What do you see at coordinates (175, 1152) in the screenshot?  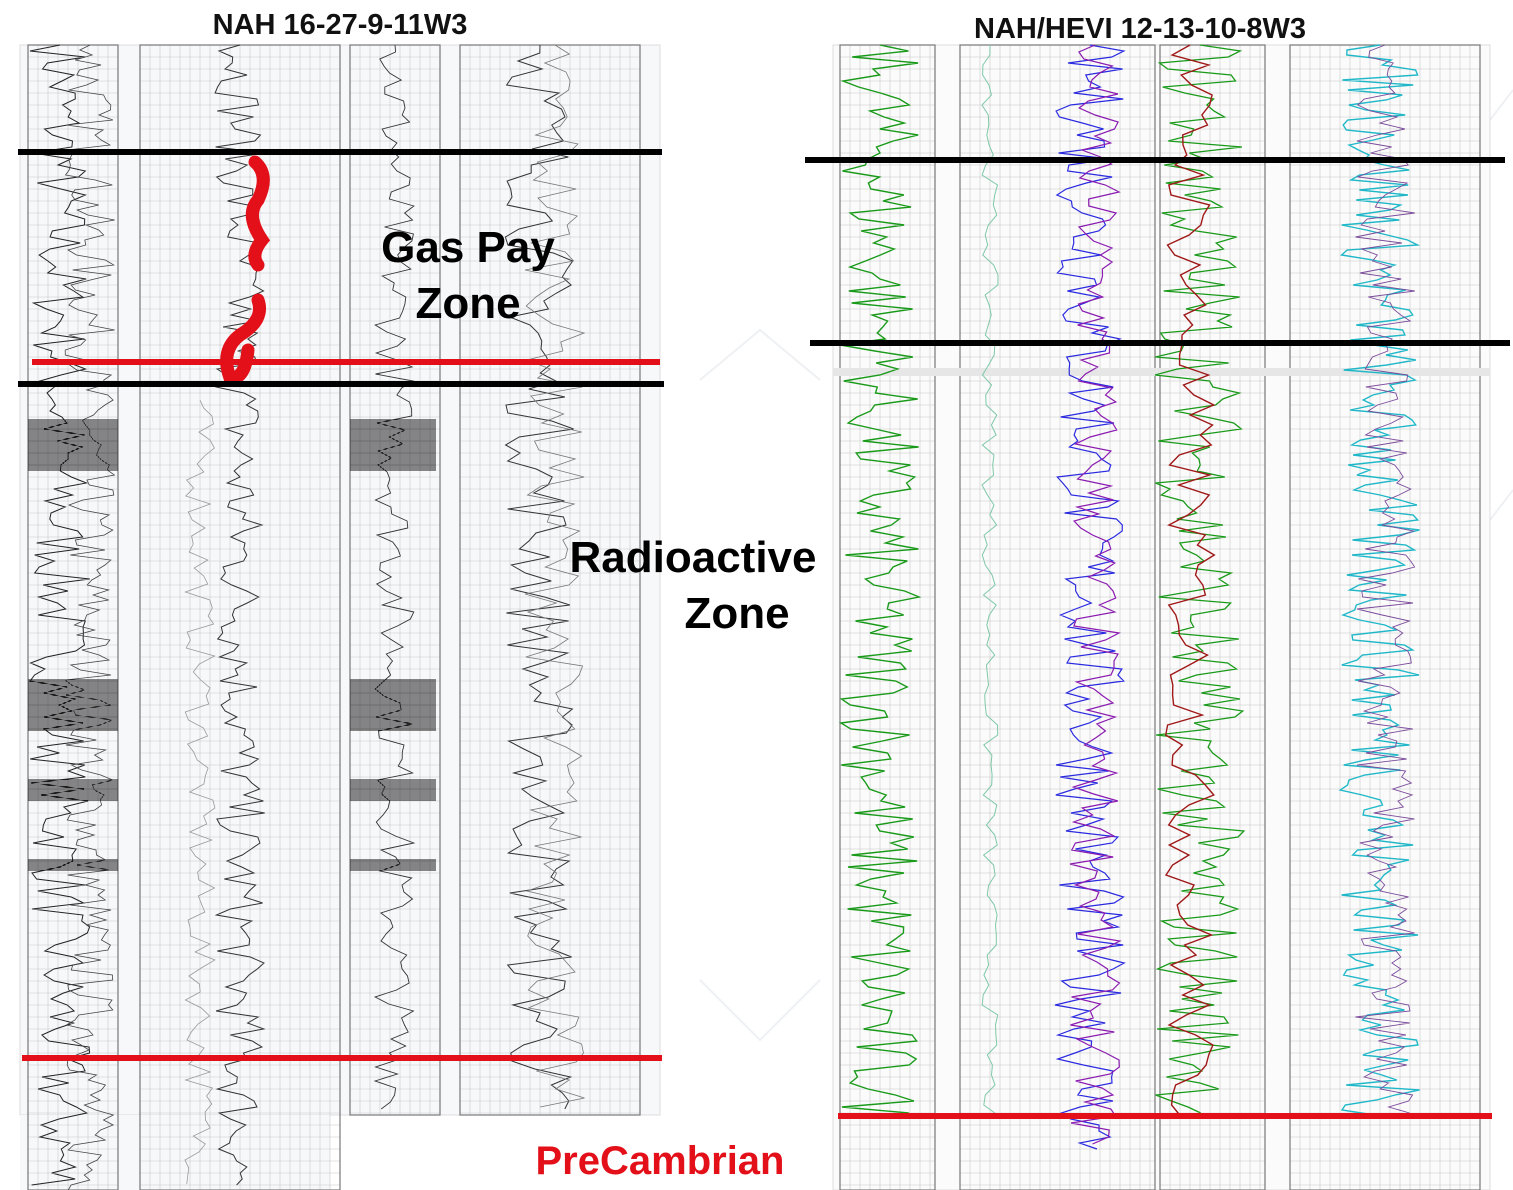 I see `log-panel-left-tail` at bounding box center [175, 1152].